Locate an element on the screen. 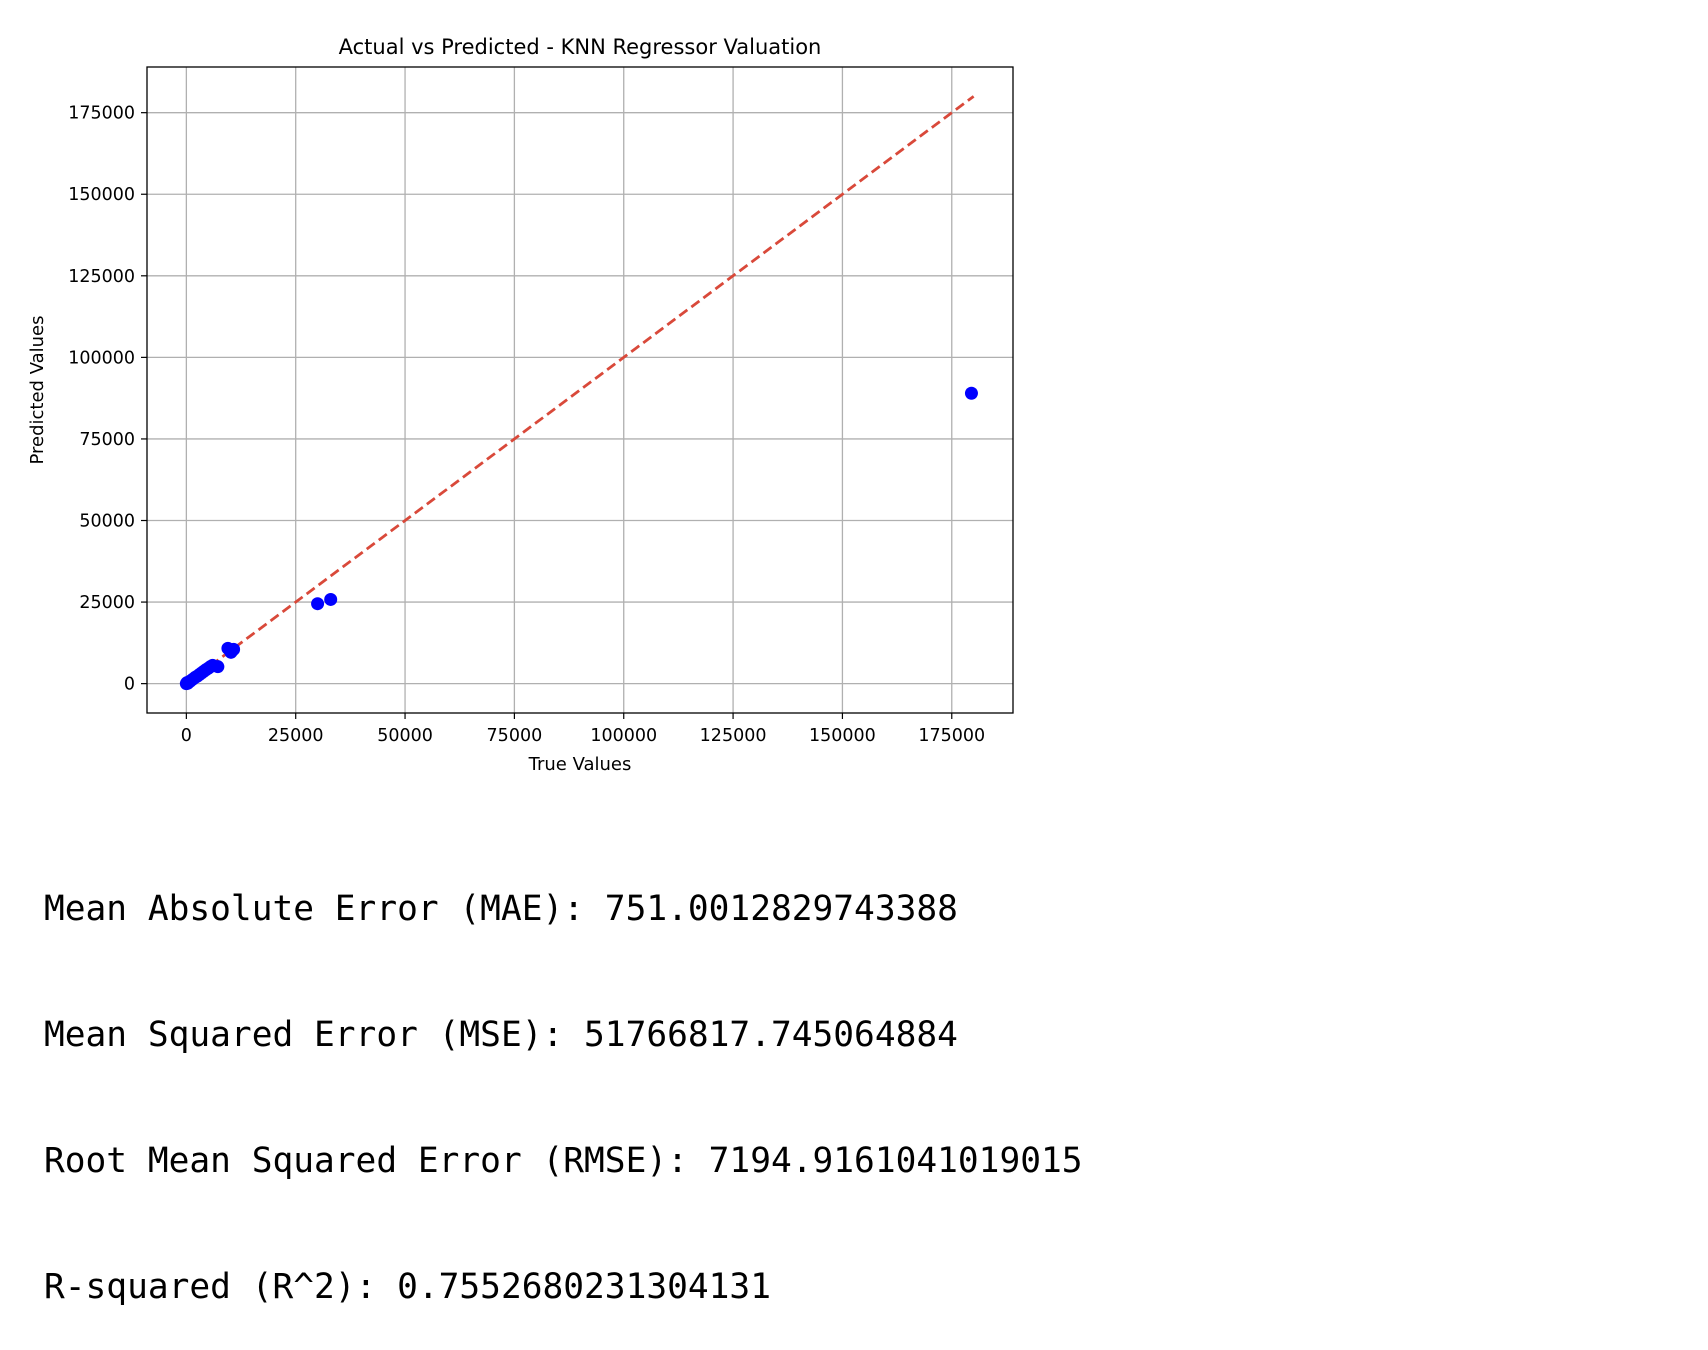  x-axis-label: True Values is located at coordinates (580, 764).